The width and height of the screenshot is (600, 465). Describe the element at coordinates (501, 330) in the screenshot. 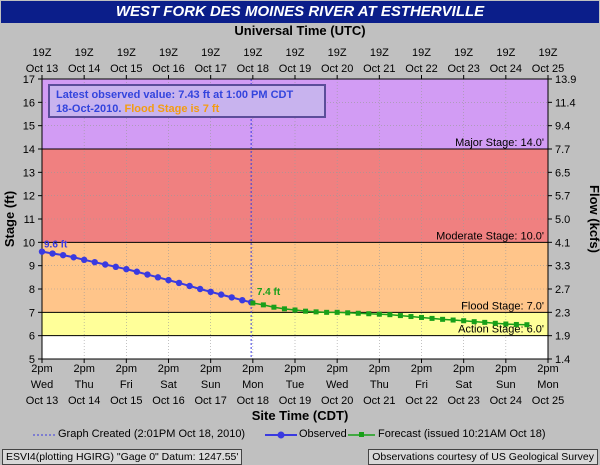

I see `stage-label-3: Action Stage: 6.0'` at that location.